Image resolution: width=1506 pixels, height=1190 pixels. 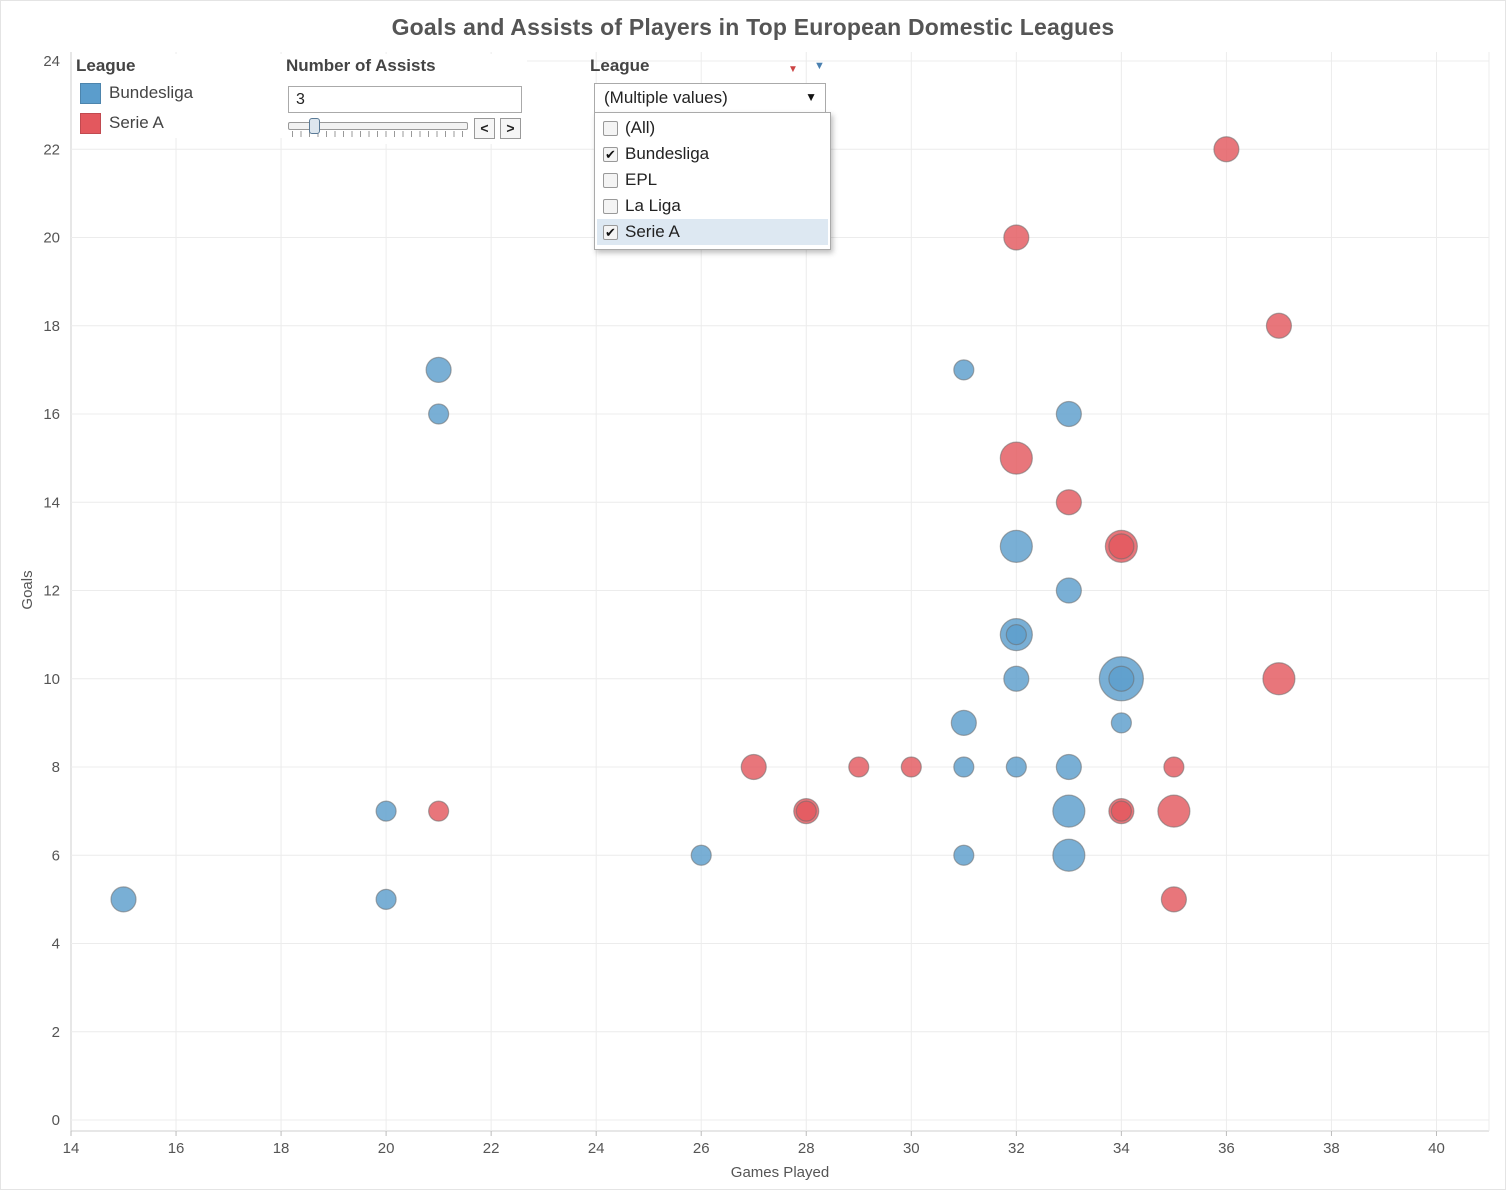 What do you see at coordinates (378, 134) in the screenshot?
I see `assists-slider-ticks` at bounding box center [378, 134].